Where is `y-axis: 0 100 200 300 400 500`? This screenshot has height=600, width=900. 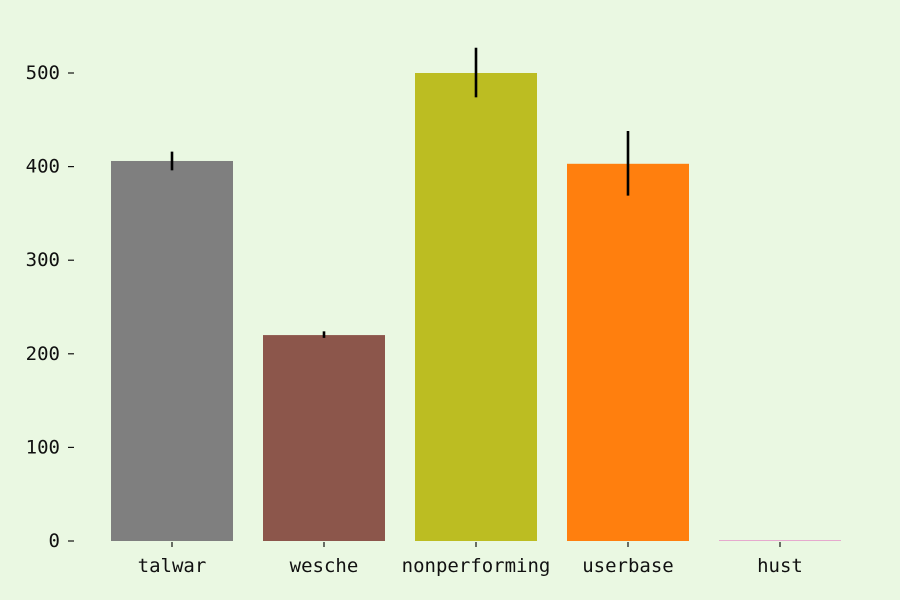
y-axis: 0 100 200 300 400 500 is located at coordinates (50, 307).